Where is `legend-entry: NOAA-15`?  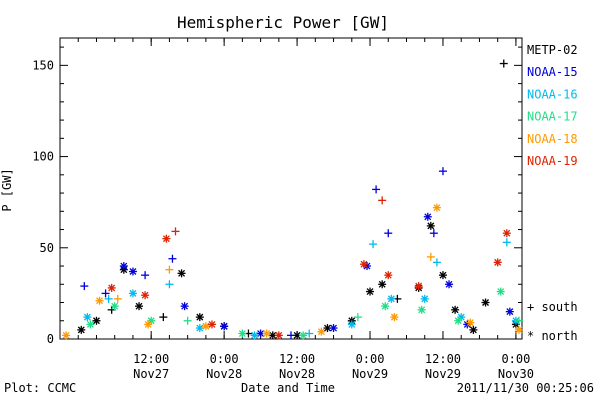
legend-entry: NOAA-15 is located at coordinates (552, 72).